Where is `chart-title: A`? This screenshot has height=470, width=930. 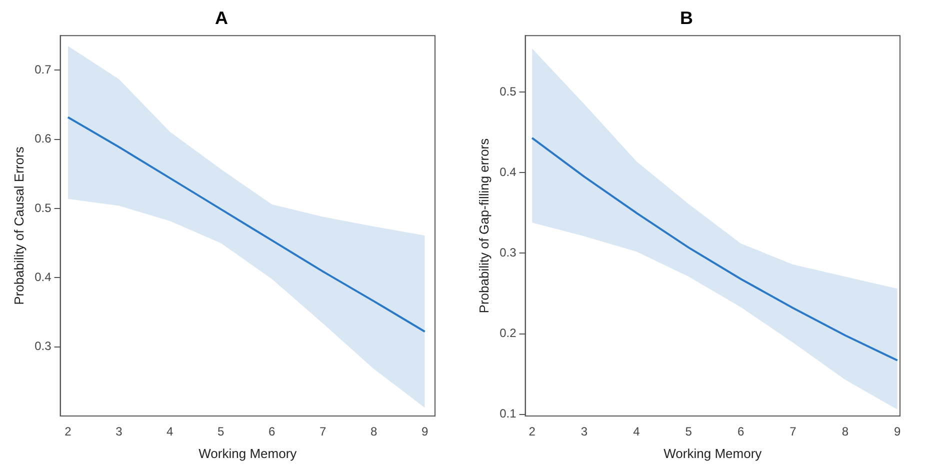
chart-title: A is located at coordinates (221, 18).